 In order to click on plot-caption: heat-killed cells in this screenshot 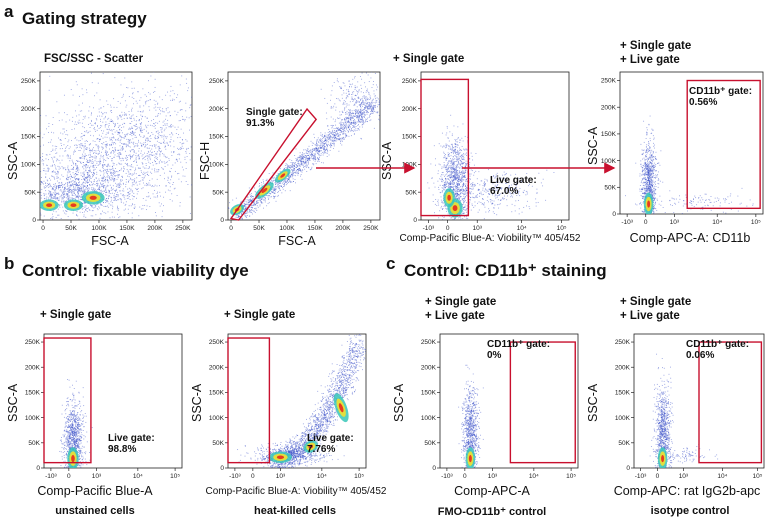, I will do `click(295, 511)`.